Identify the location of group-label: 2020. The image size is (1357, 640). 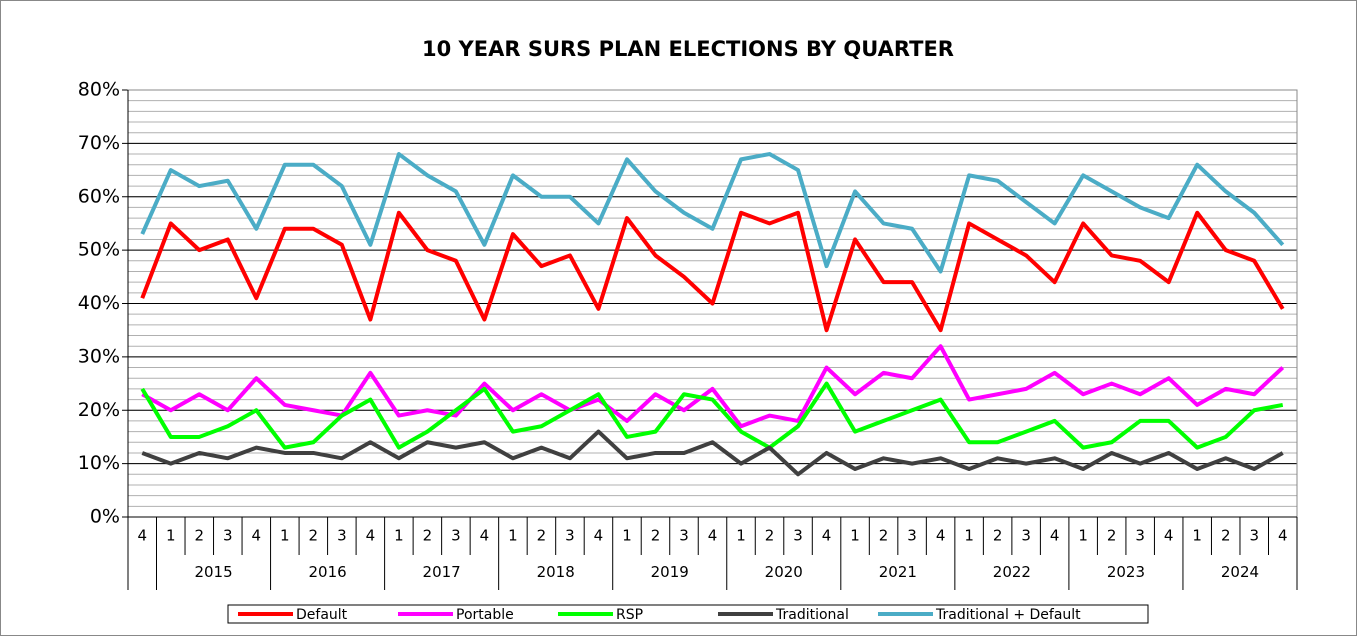
(784, 572).